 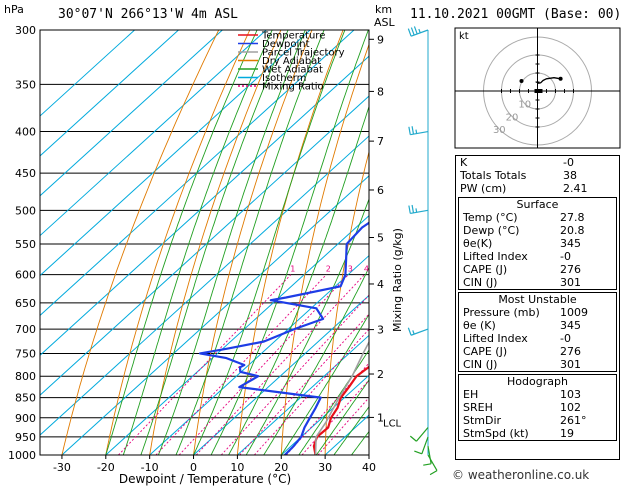 What do you see at coordinates (193, 467) in the screenshot?
I see `temp-tick-0: 0` at bounding box center [193, 467].